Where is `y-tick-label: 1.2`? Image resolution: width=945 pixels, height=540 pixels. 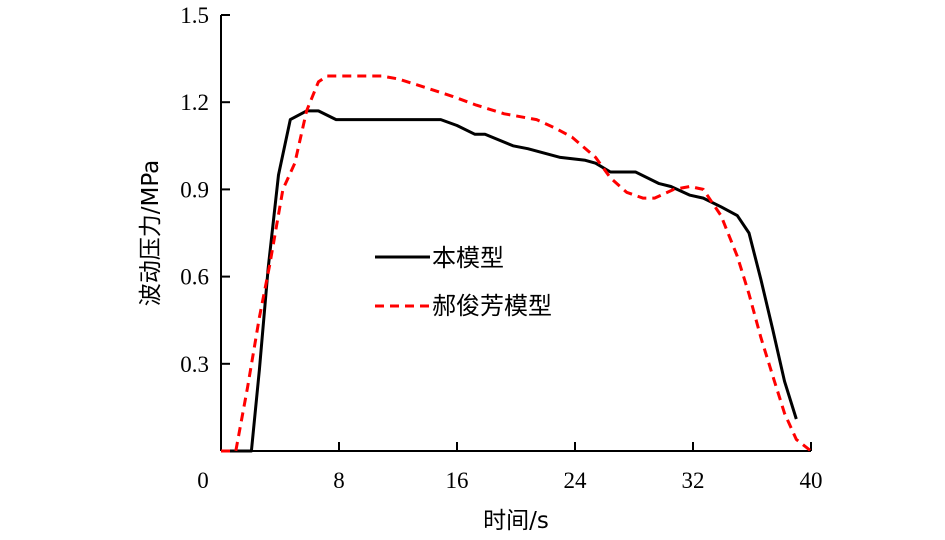 y-tick-label: 1.2 is located at coordinates (194, 102).